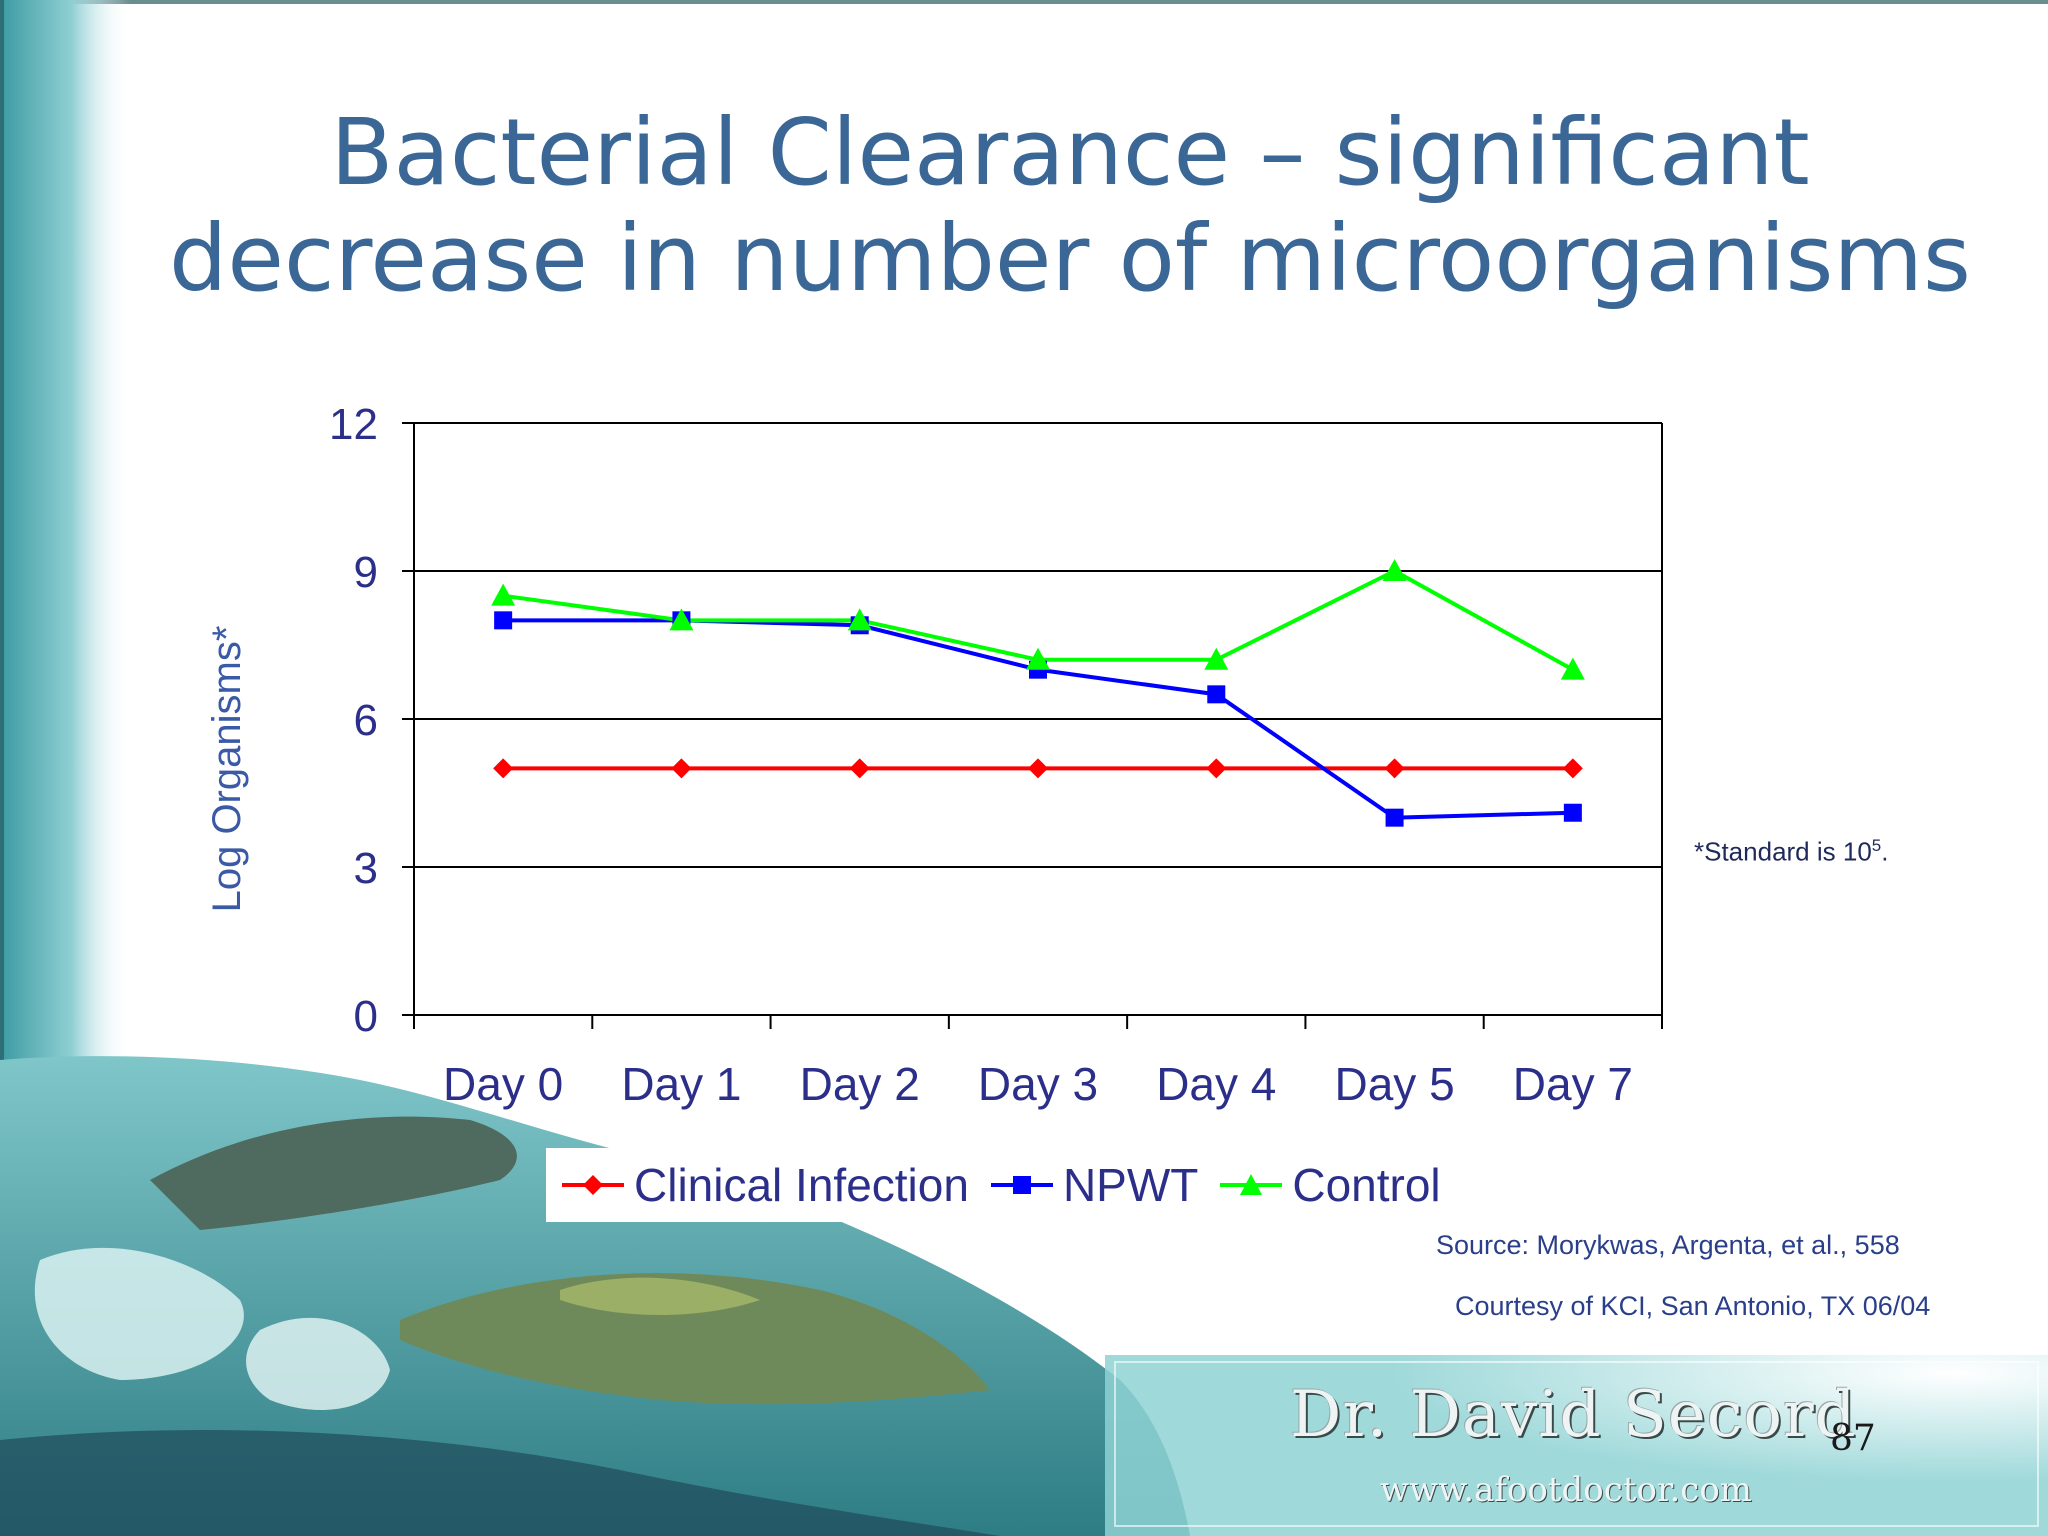 This screenshot has height=1536, width=2048. What do you see at coordinates (1366, 1185) in the screenshot?
I see `legend-label-control: Control` at bounding box center [1366, 1185].